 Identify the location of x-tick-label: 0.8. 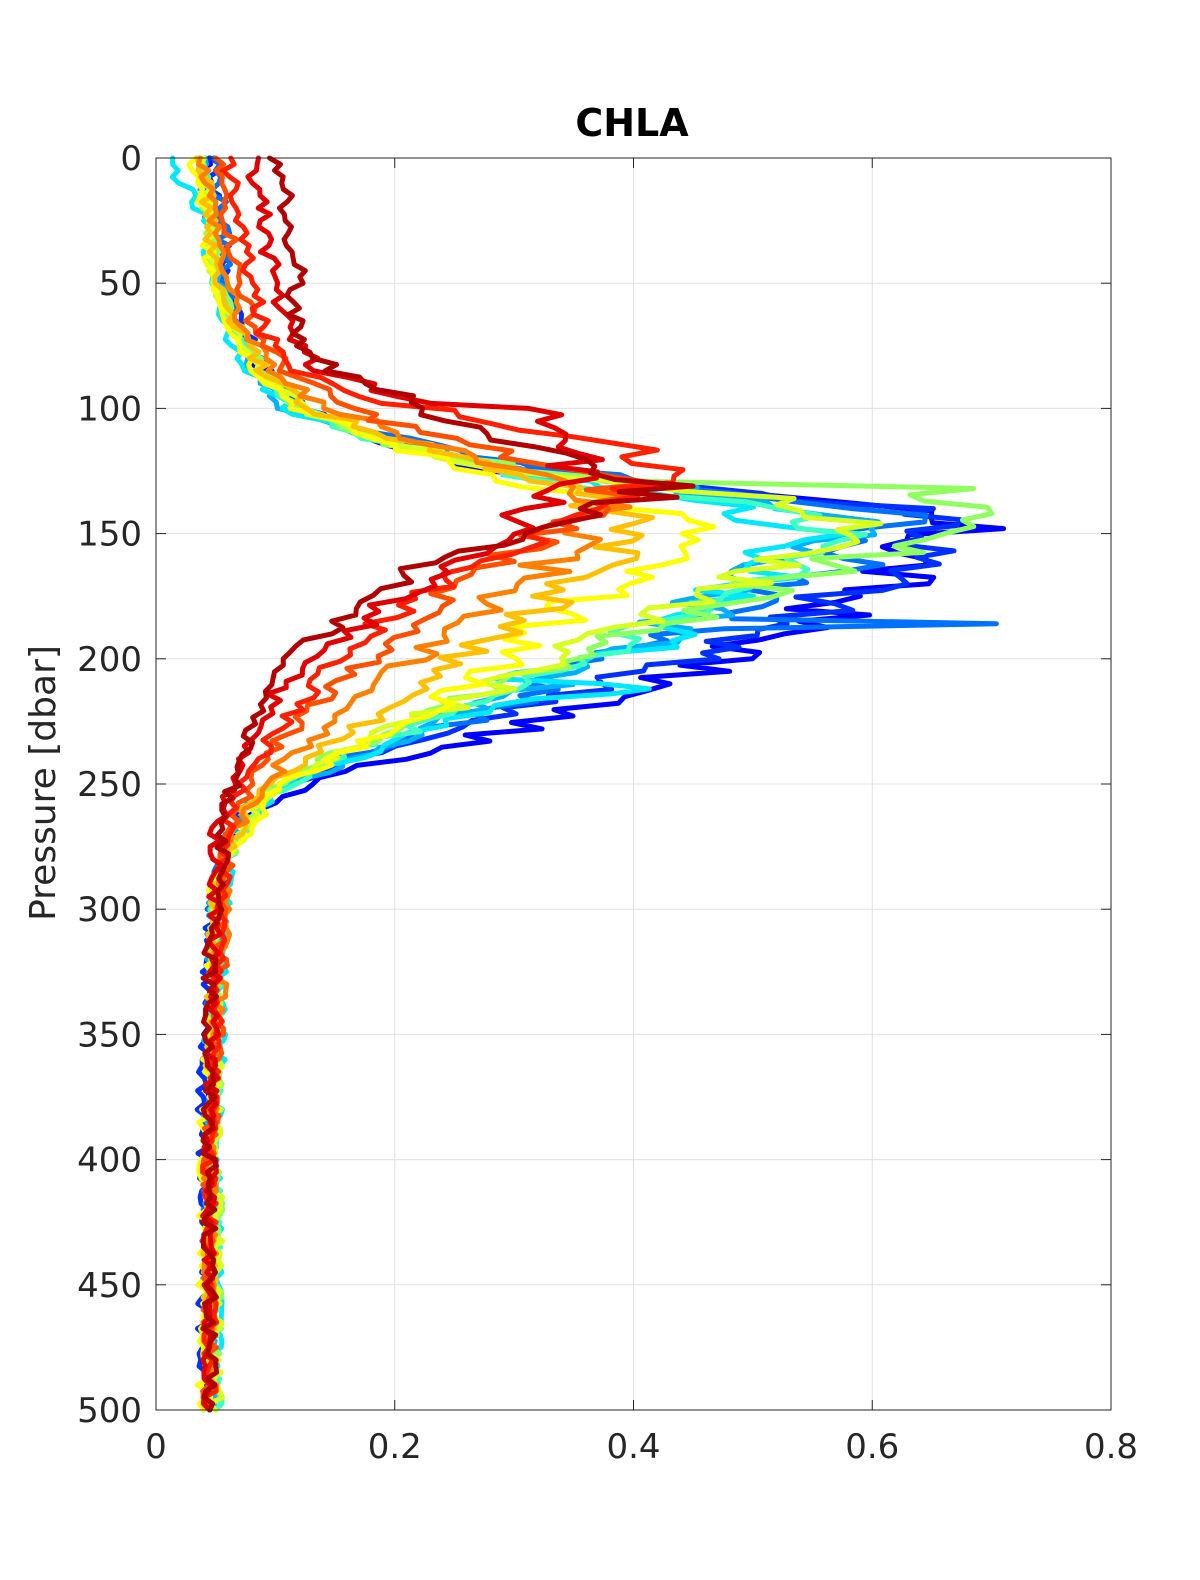
(1111, 1447).